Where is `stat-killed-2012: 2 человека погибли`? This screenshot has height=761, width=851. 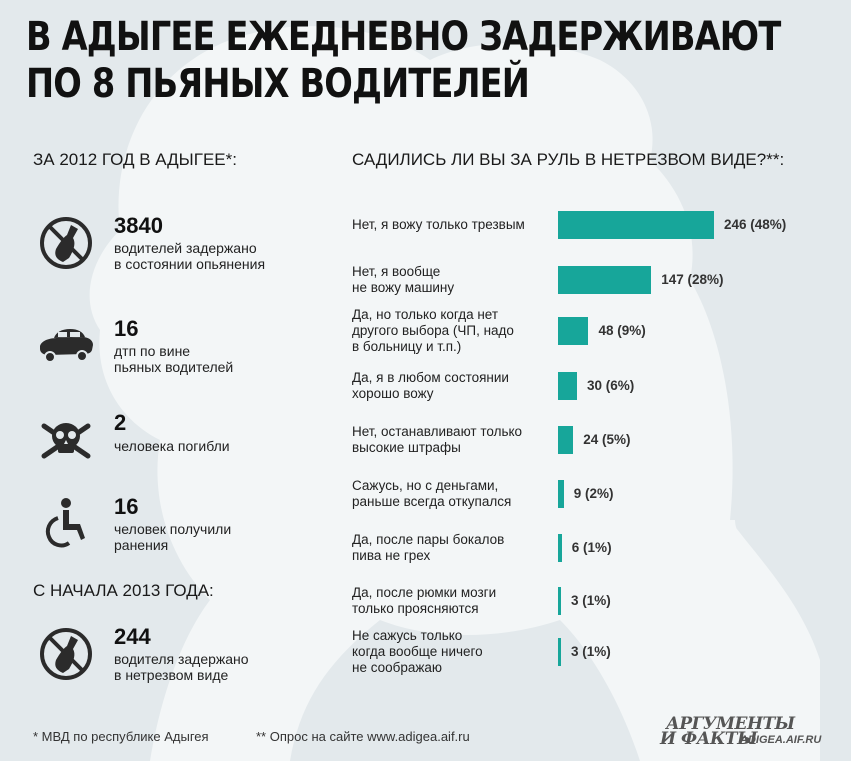 stat-killed-2012: 2 человека погибли is located at coordinates (181, 445).